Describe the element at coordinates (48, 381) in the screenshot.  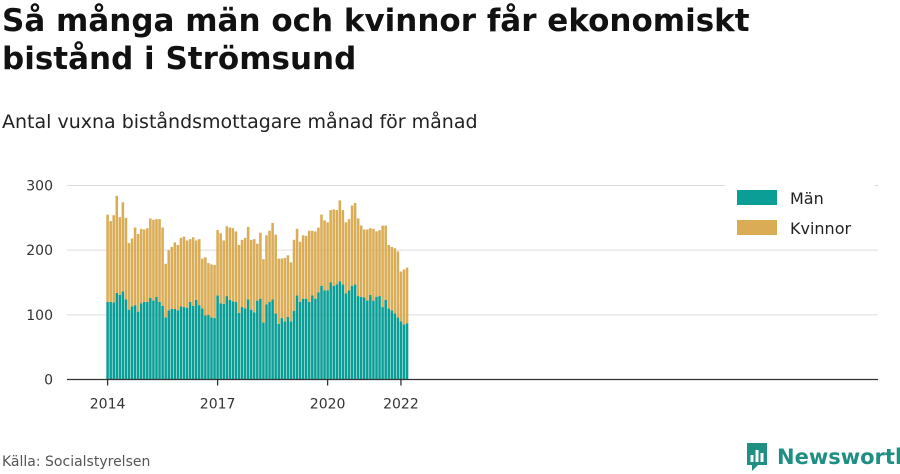
I see `y-tick-label: 0` at that location.